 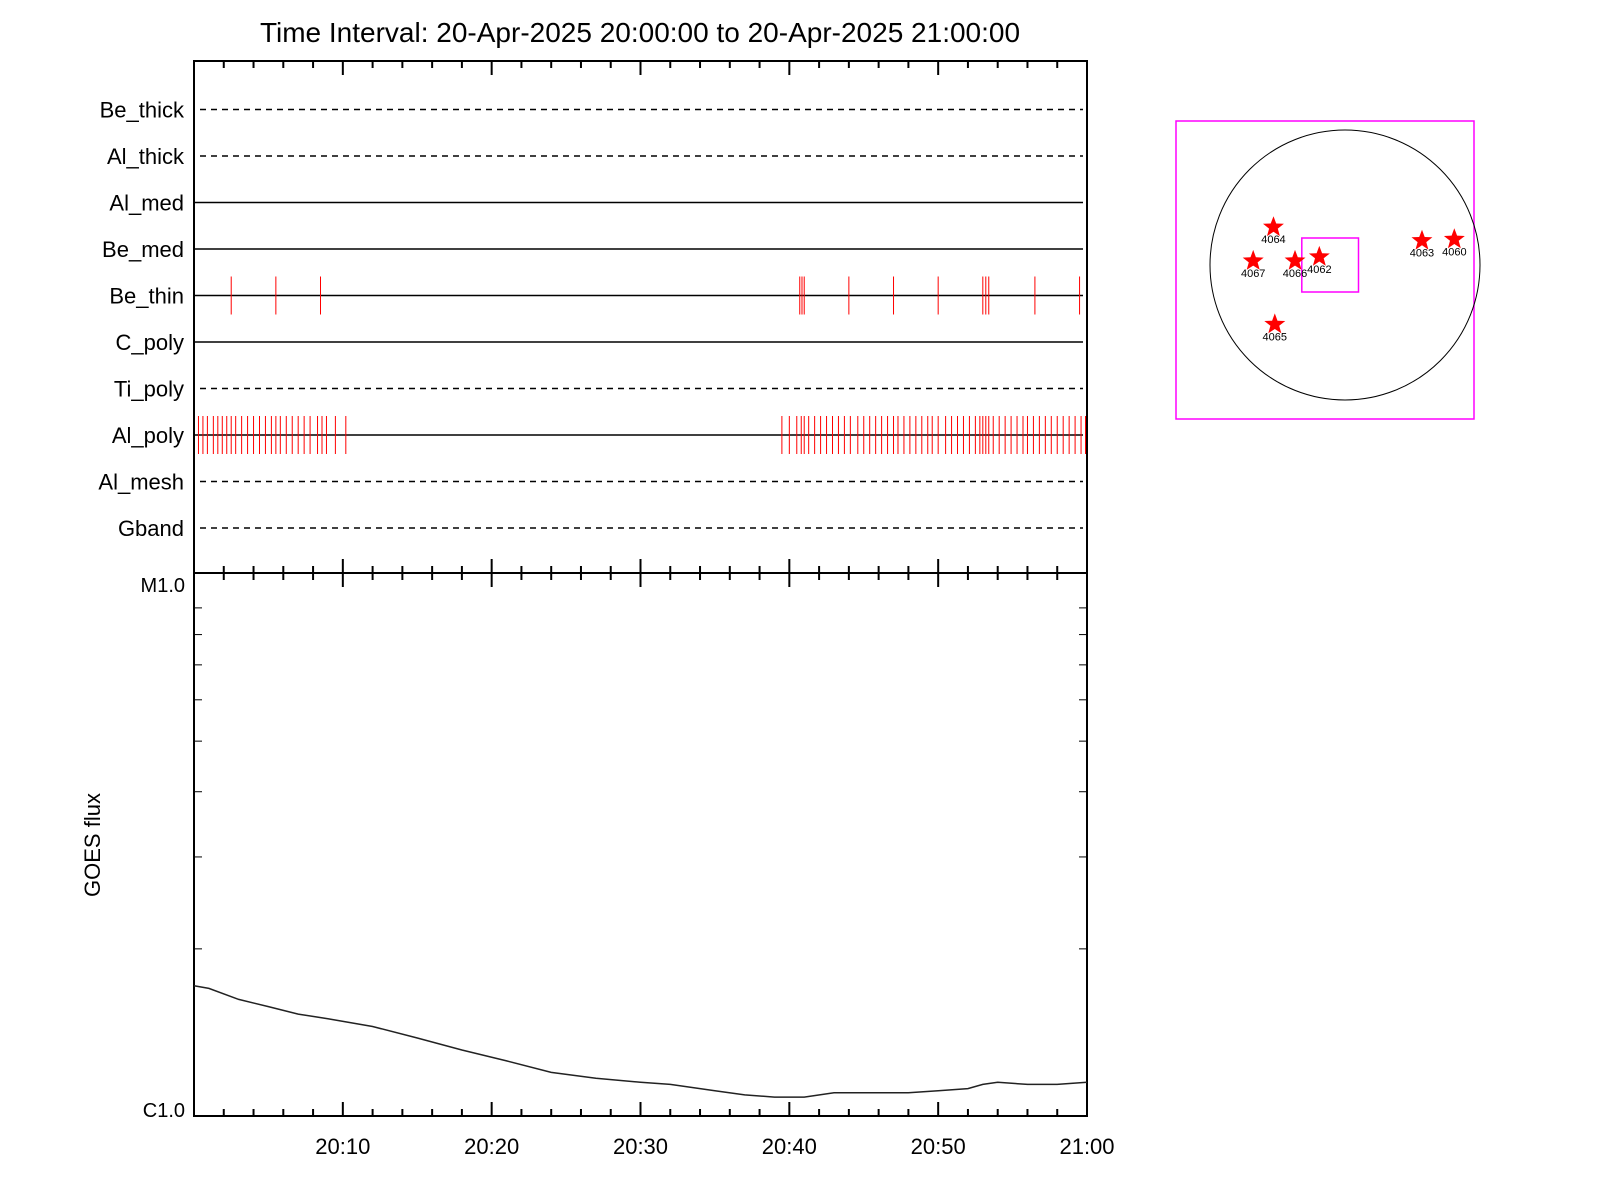 I want to click on goes-x-tick-labels: 20:10 20:20 20:30 20:40 20:50 21:00, so click(x=714, y=1146).